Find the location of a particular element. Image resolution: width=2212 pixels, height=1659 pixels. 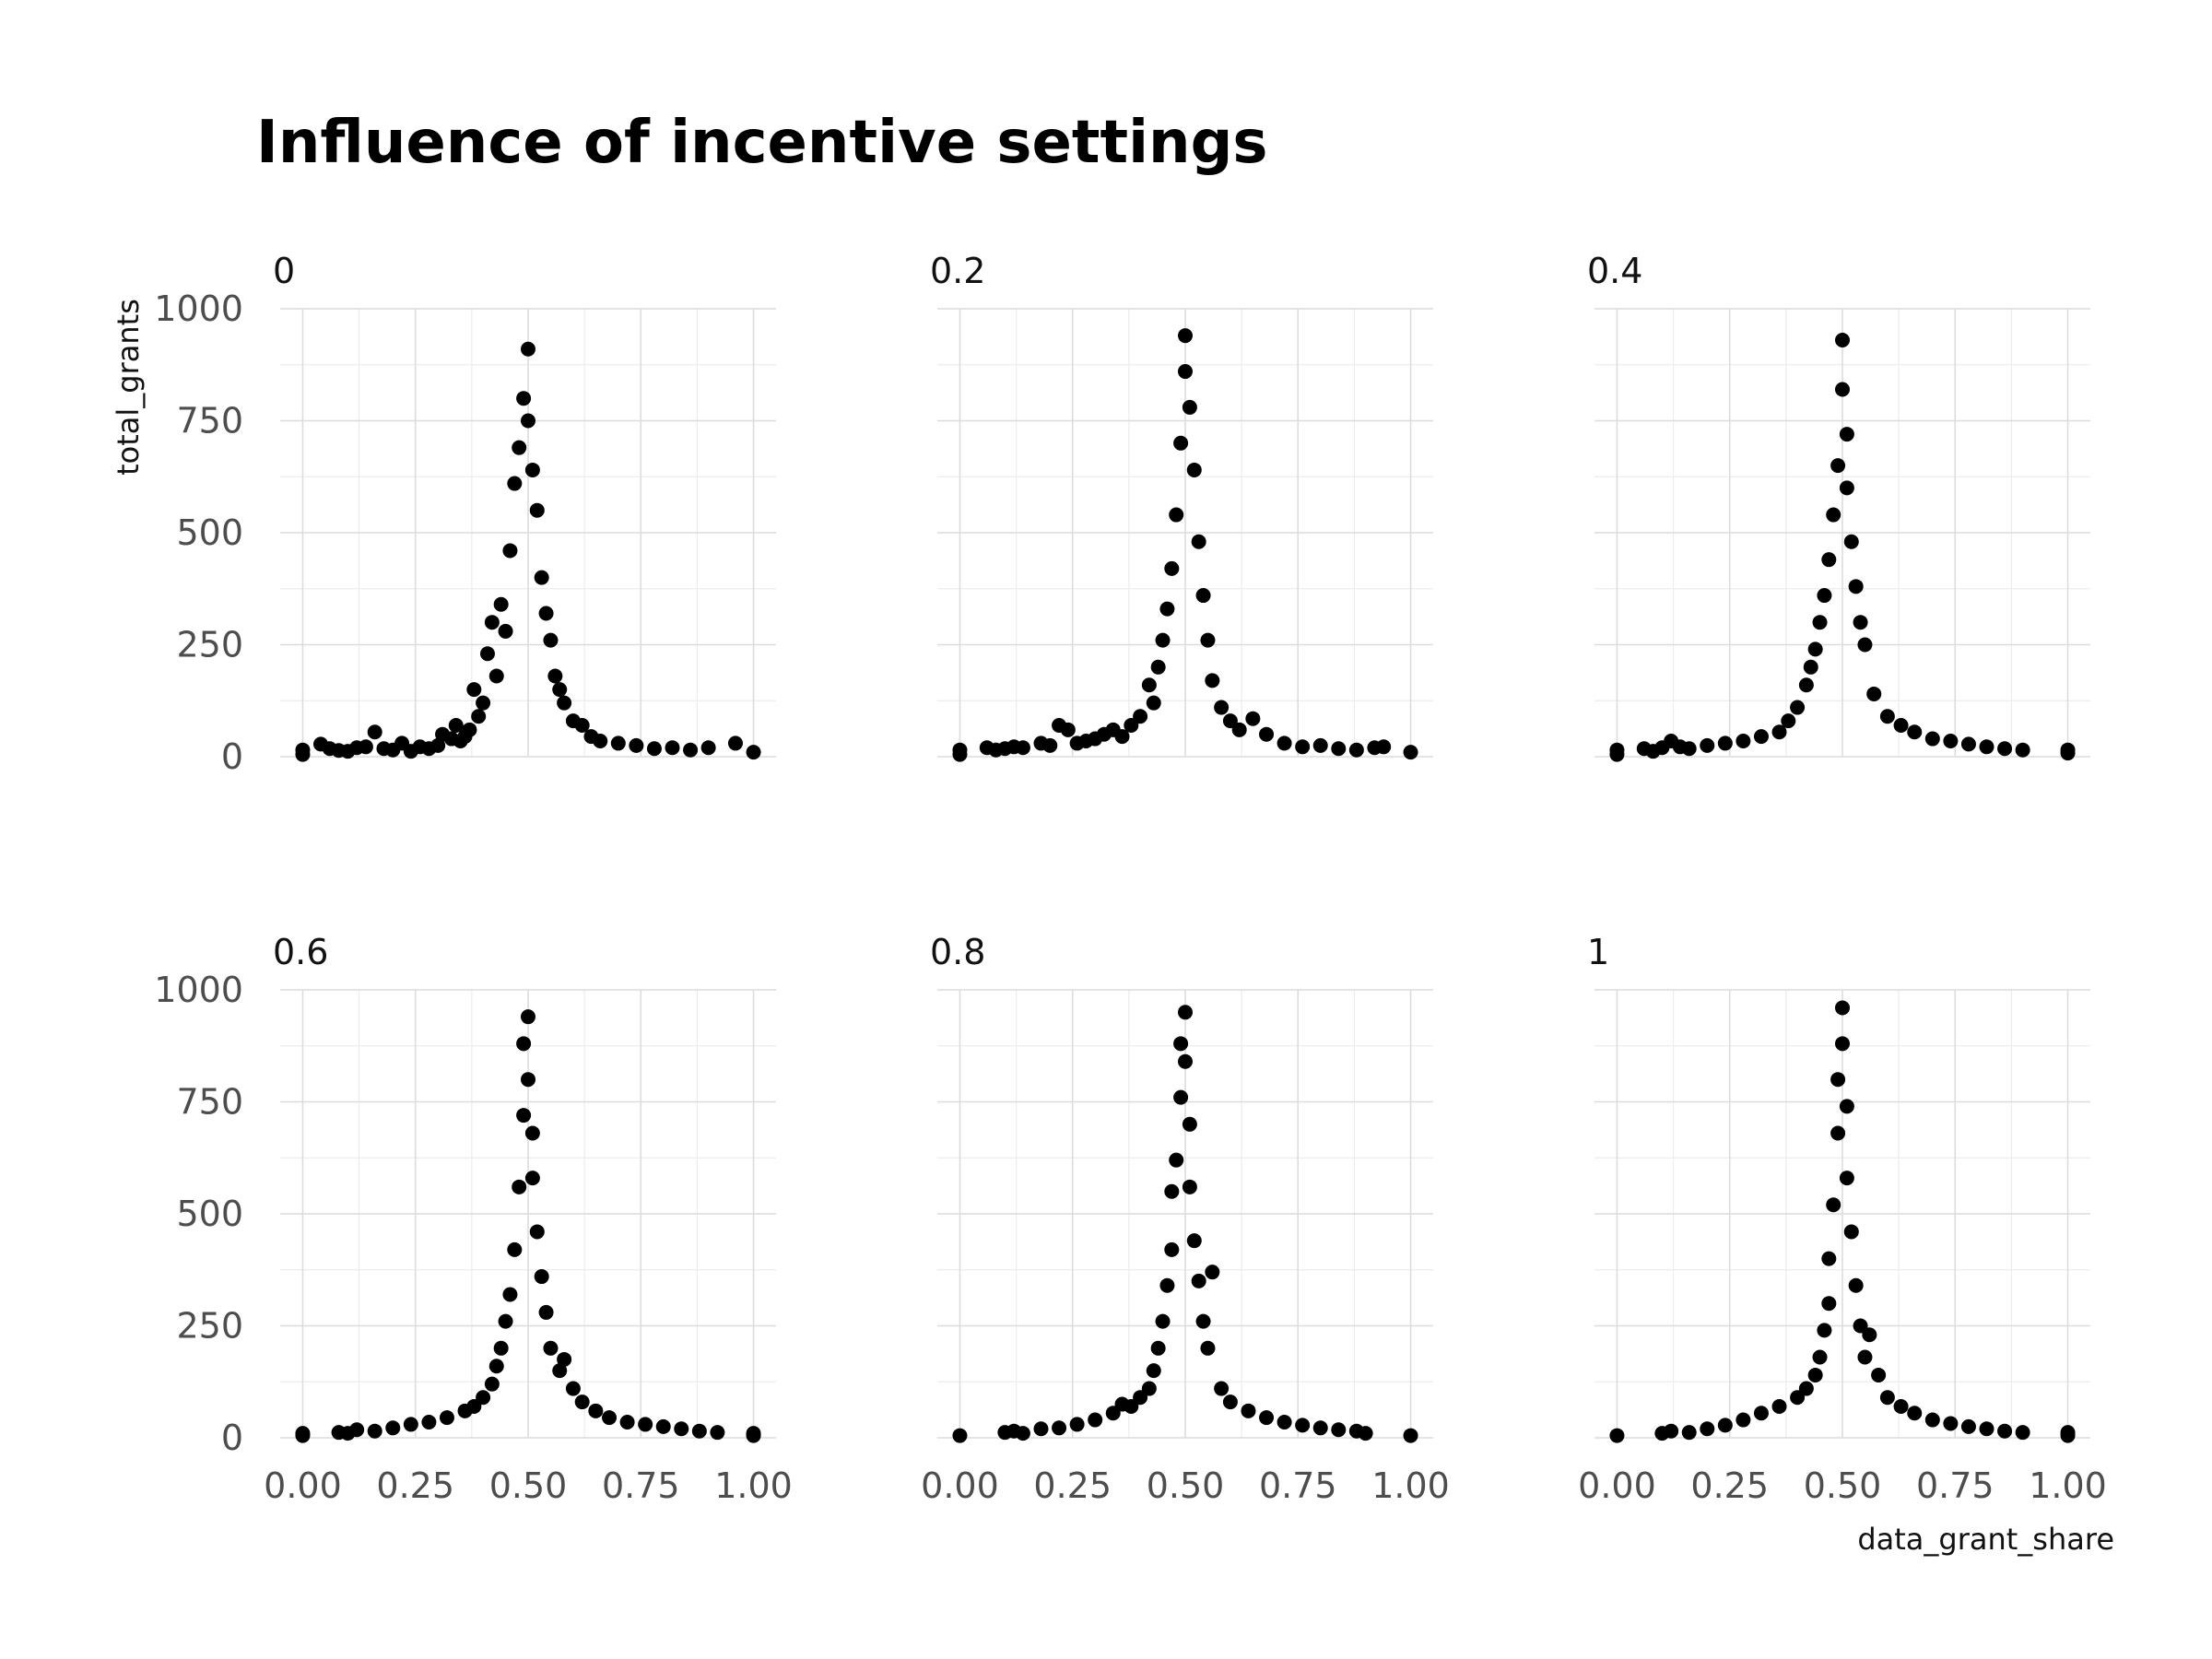

facet-label: 1 is located at coordinates (1598, 952).